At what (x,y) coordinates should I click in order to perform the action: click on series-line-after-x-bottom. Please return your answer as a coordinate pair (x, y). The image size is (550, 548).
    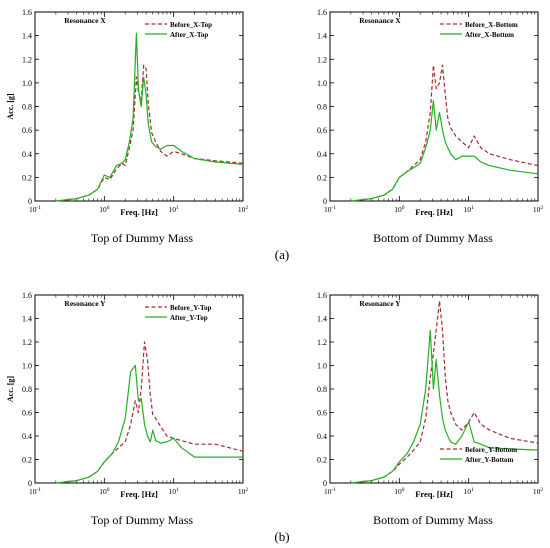
    Looking at the image, I should click on (444, 150).